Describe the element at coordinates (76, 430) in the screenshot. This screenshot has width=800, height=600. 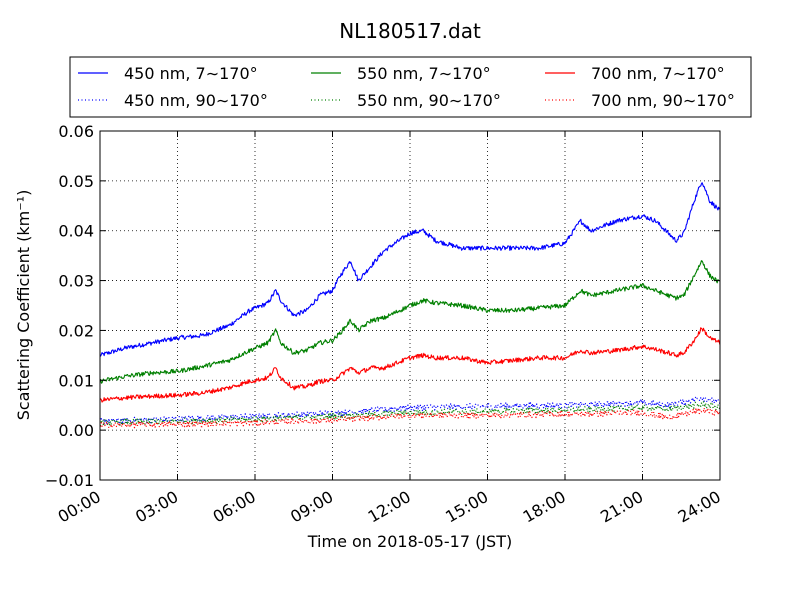
I see `y-tick-label: 0.00` at that location.